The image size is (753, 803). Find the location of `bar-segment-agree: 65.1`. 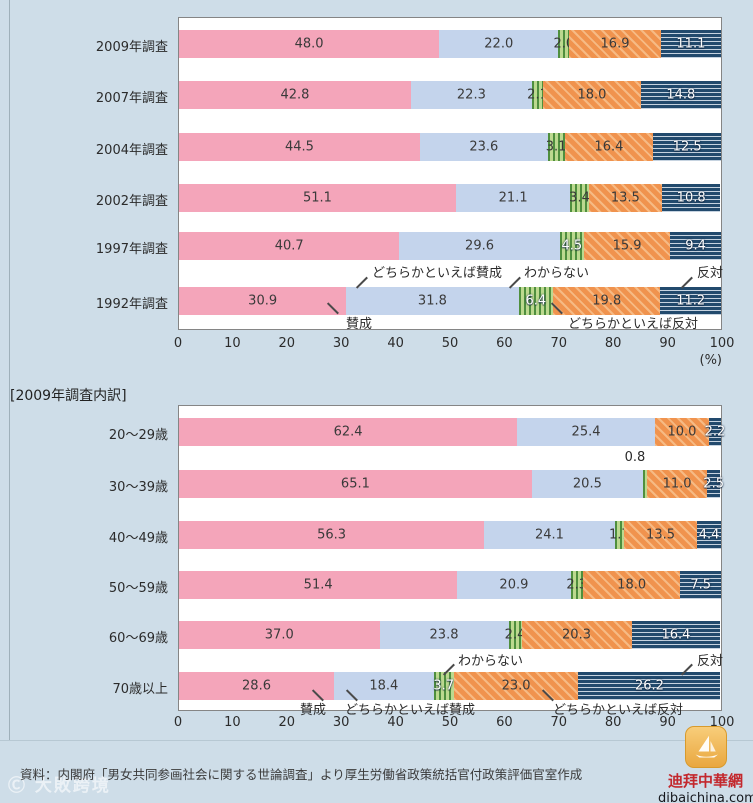

bar-segment-agree: 65.1 is located at coordinates (355, 484).